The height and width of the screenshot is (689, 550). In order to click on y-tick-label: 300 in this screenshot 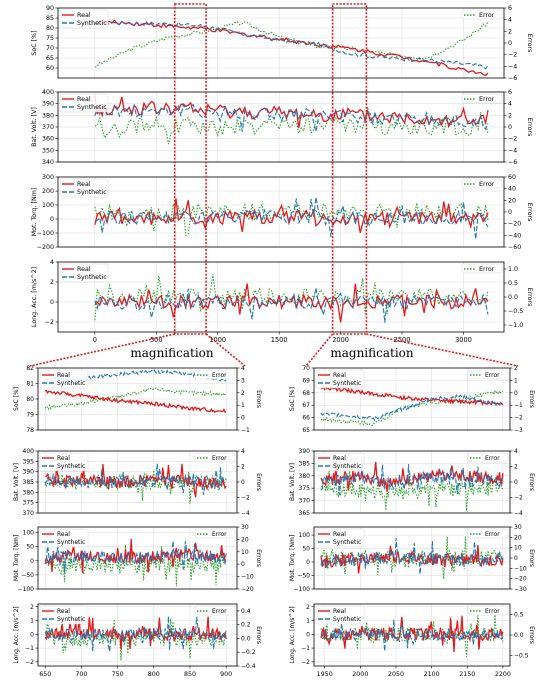, I will do `click(48, 177)`.